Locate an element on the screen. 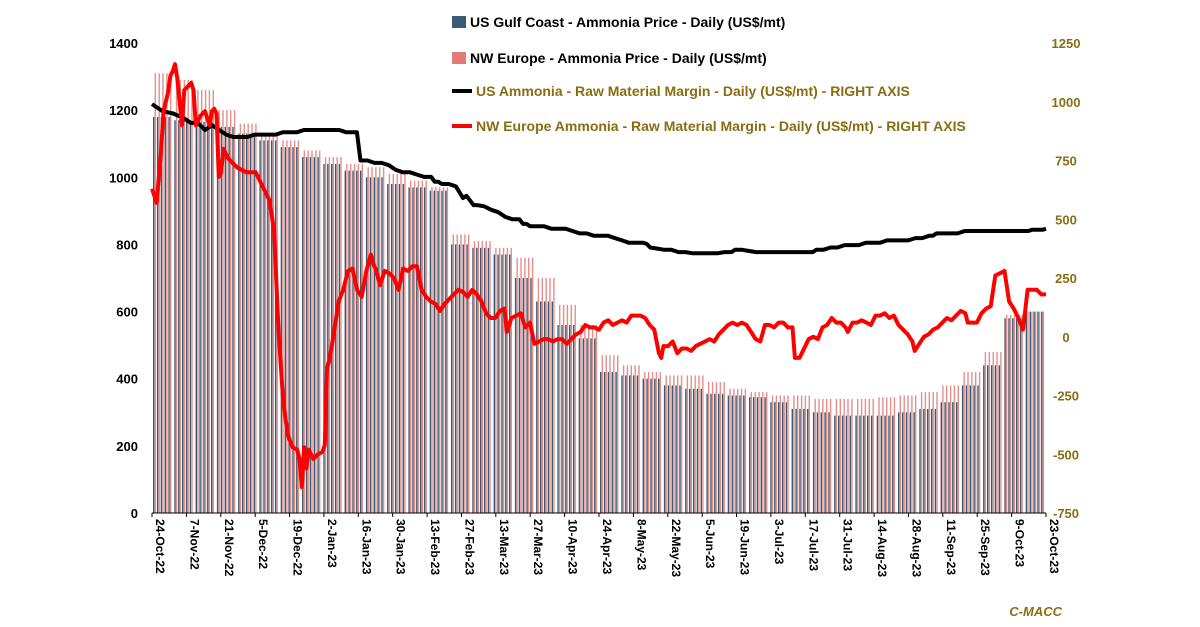 This screenshot has height=627, width=1200. x-axis-tick-label: 5-Jun-23 is located at coordinates (710, 544).